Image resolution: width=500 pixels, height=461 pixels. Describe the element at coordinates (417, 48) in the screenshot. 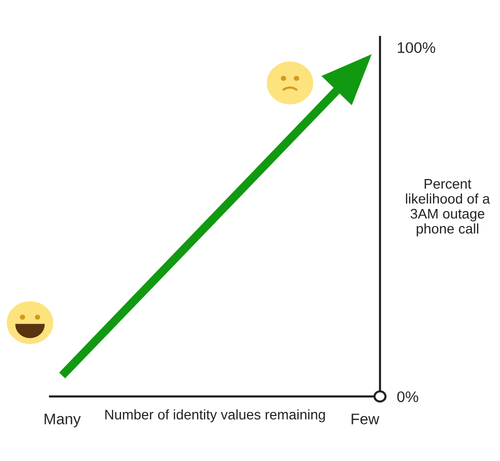

I see `y-tick-label: 100%` at that location.